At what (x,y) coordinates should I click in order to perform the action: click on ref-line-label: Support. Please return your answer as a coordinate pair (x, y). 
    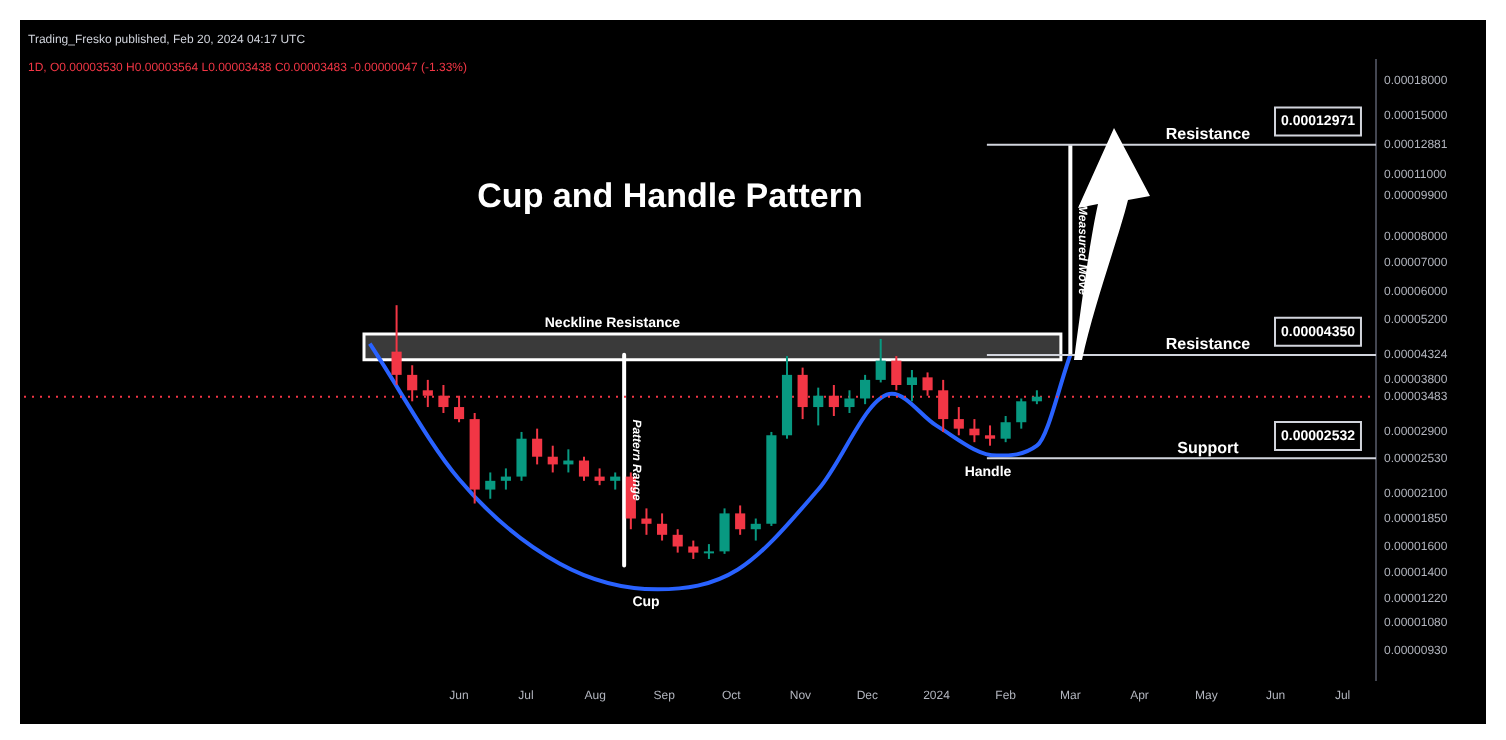
    Looking at the image, I should click on (1208, 447).